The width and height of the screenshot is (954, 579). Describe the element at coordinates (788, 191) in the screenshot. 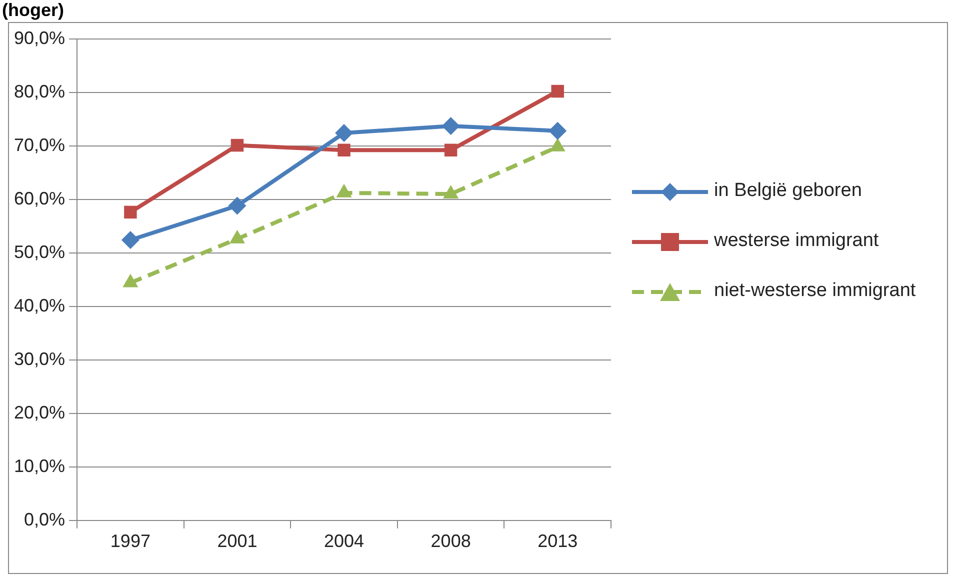

I see `legend-label: in België geboren` at that location.